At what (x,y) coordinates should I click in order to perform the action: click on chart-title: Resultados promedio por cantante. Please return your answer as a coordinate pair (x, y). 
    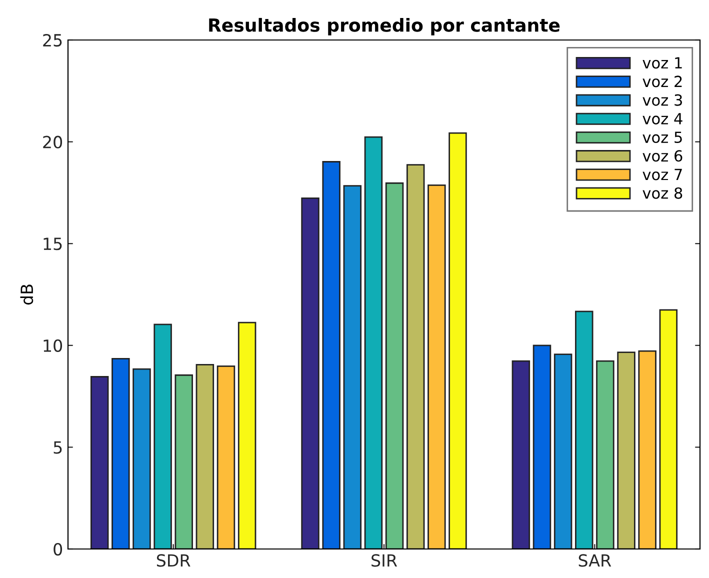
    Looking at the image, I should click on (384, 27).